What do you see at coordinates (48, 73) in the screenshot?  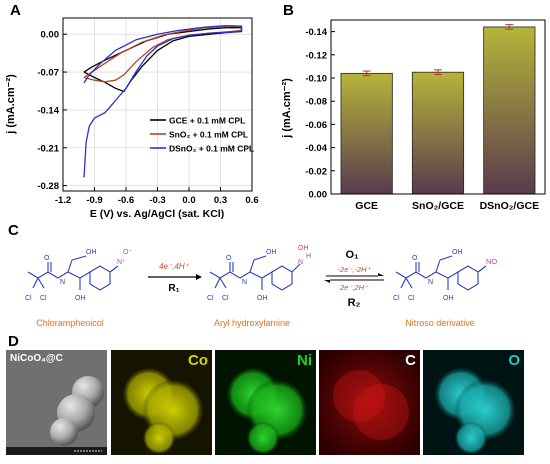 I see `cv-y-tick-label: -0.07` at bounding box center [48, 73].